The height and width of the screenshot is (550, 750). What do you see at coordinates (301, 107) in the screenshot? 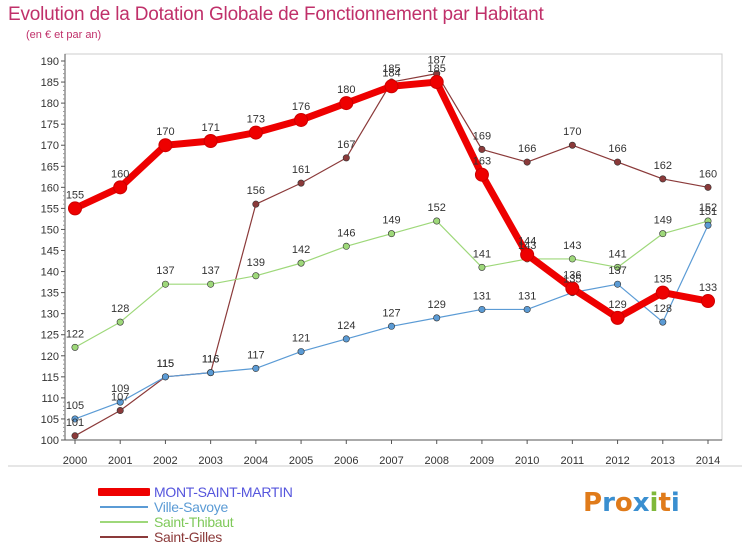
I see `data-label-mont-saint-martin: 176` at bounding box center [301, 107].